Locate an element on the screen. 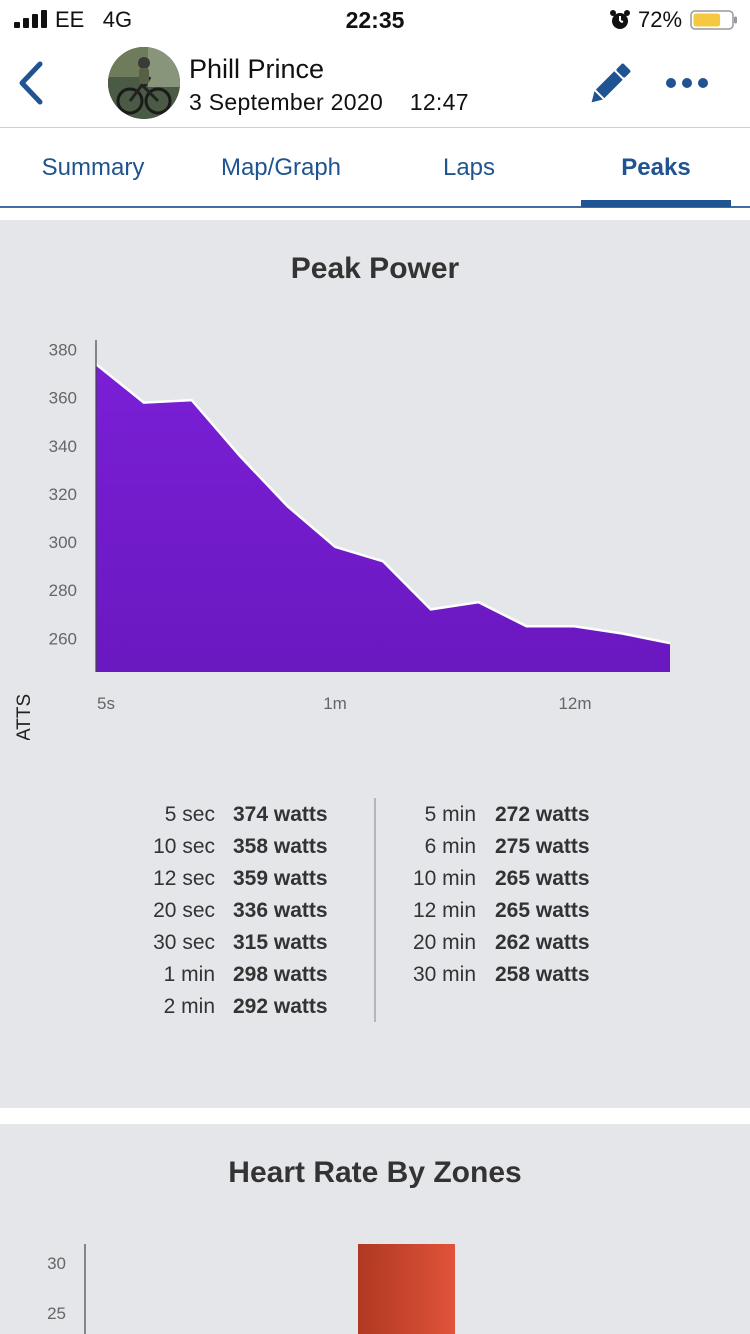  peak-row: 1 min 298 watts is located at coordinates (375, 979).